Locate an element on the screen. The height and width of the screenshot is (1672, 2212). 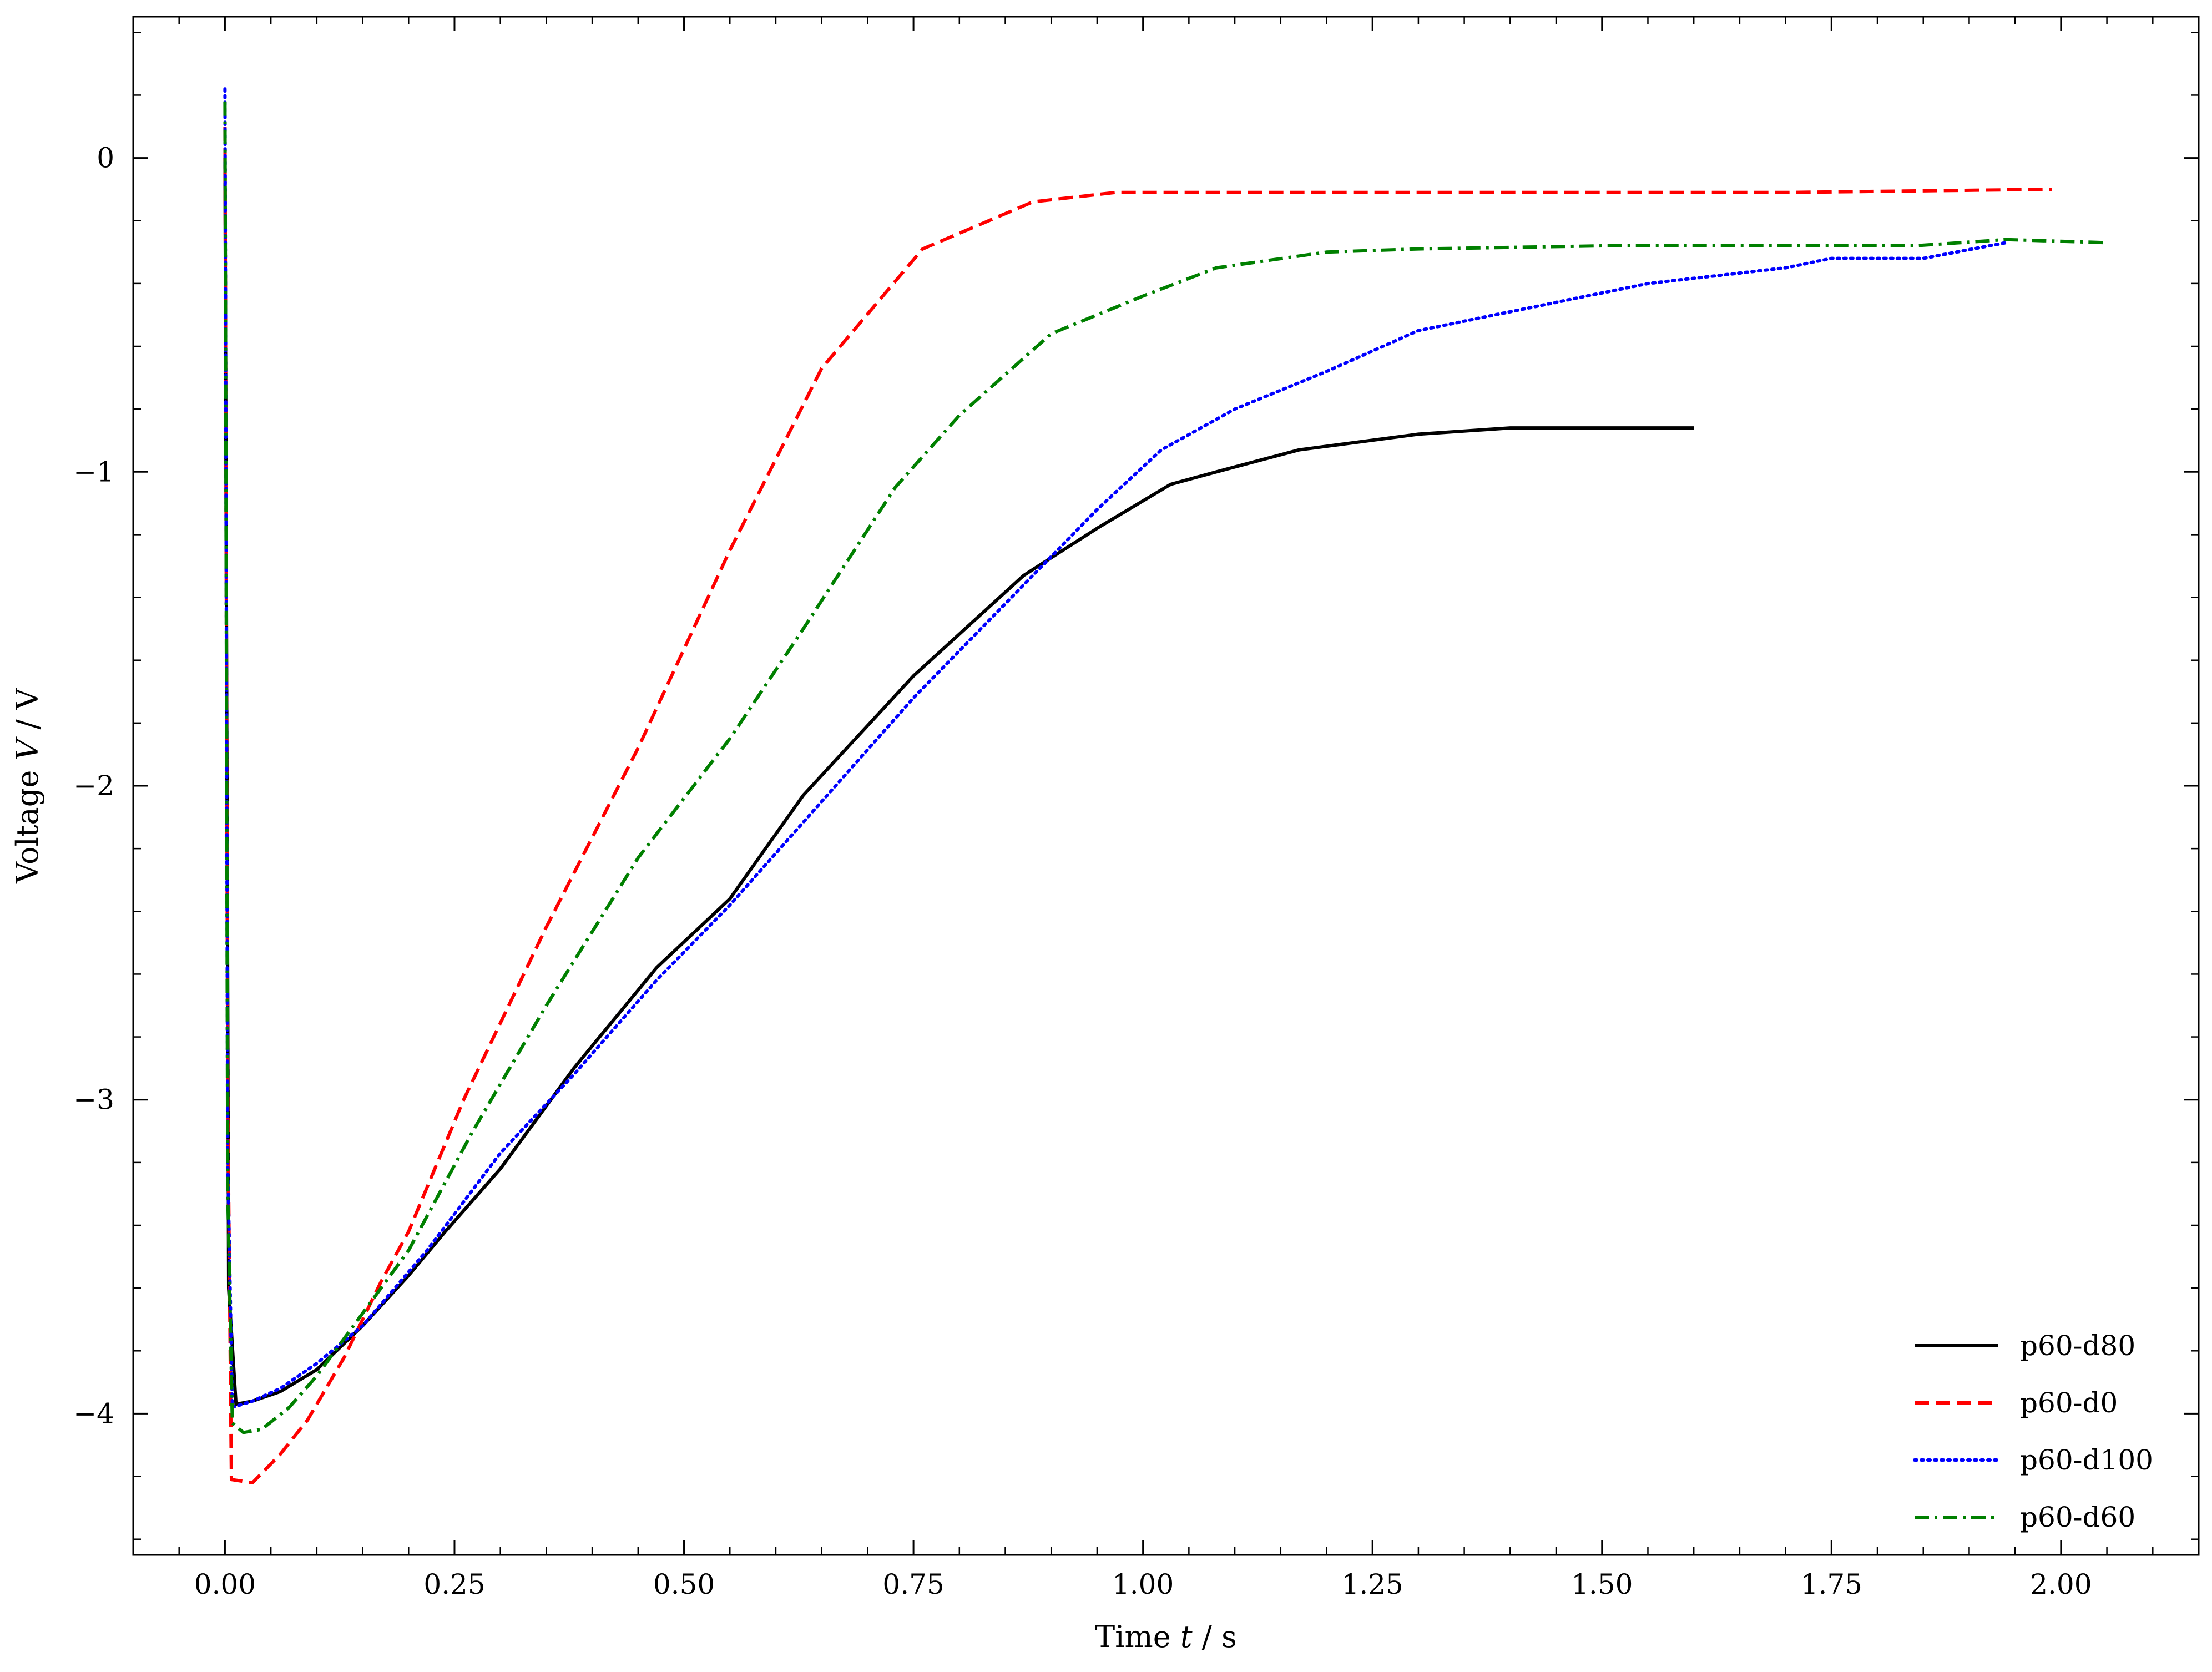
legend-label-p60-d60: p60-d60 is located at coordinates (2077, 1517).